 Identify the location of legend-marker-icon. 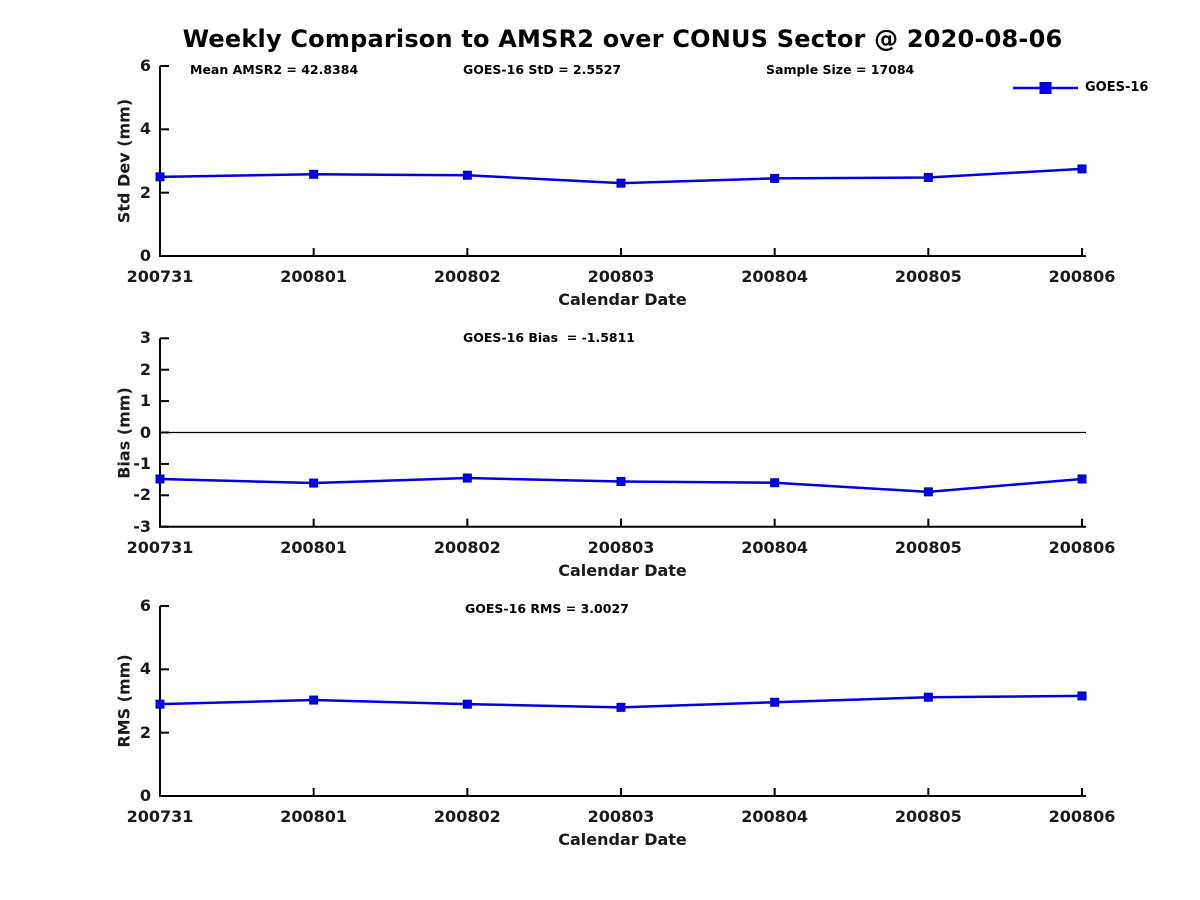
(1045, 88).